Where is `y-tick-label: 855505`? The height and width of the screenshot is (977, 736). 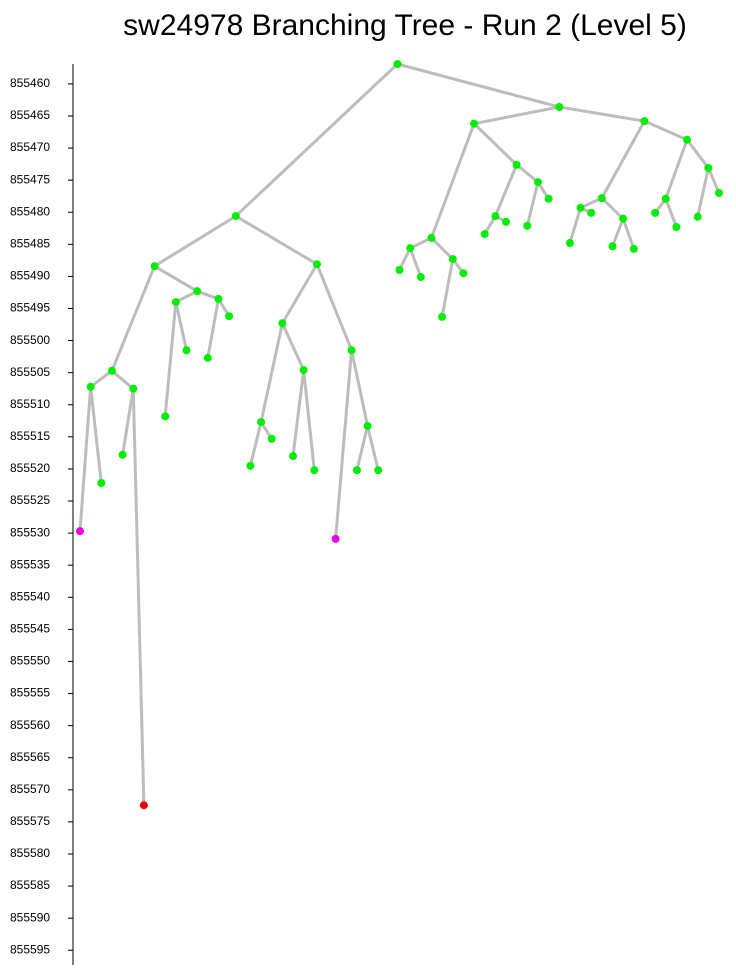
y-tick-label: 855505 is located at coordinates (30, 372).